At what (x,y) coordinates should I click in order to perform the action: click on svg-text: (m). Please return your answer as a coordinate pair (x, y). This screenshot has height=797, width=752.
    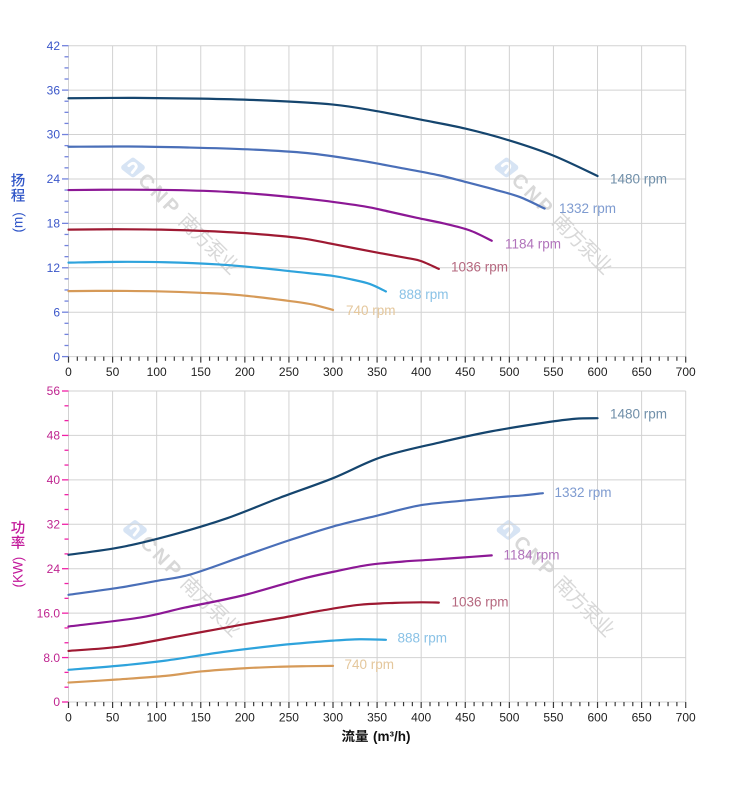
    Looking at the image, I should click on (17, 222).